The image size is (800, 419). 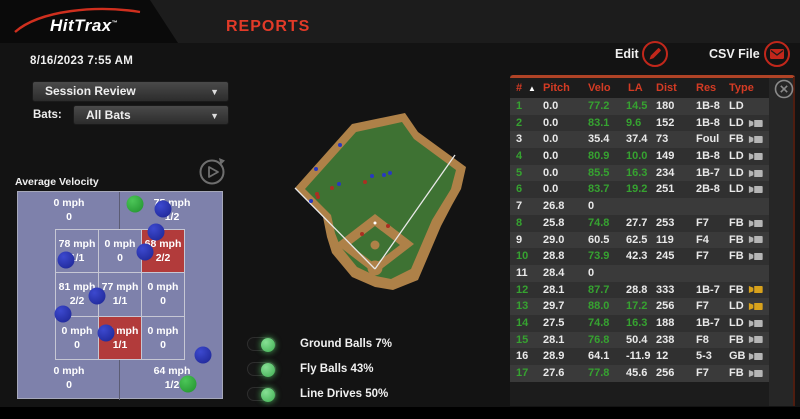 What do you see at coordinates (599, 222) in the screenshot?
I see `cell-velo: 74.8` at bounding box center [599, 222].